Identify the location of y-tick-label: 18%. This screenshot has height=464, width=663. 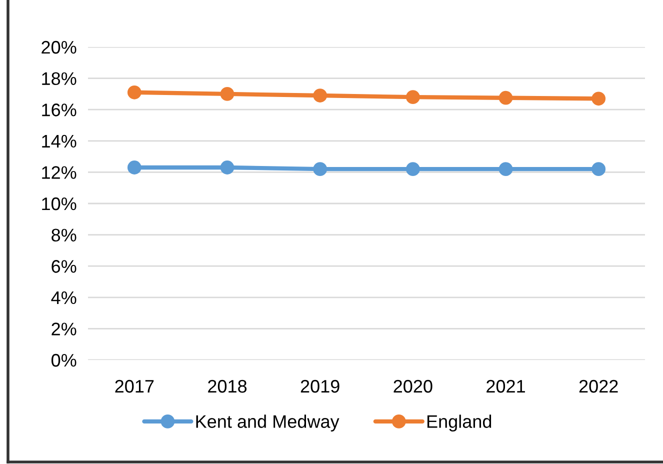
(59, 79).